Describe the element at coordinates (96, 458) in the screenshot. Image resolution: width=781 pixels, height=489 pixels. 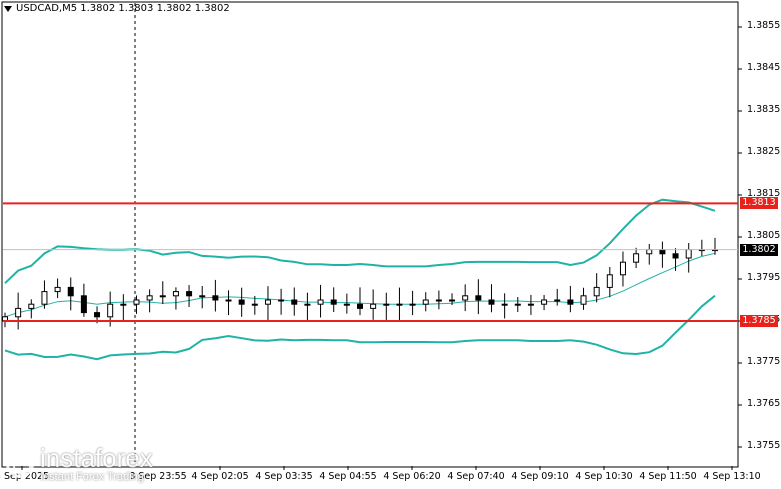
I see `watermark-brand: instaforex` at that location.